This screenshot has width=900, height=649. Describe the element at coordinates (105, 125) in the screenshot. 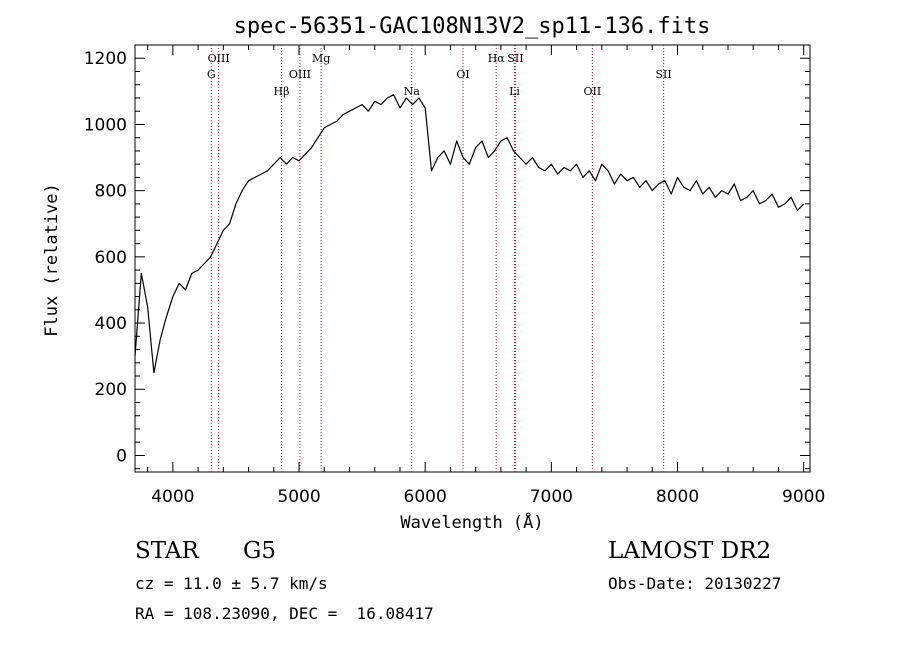

I see `y-tick-label: 1000` at that location.